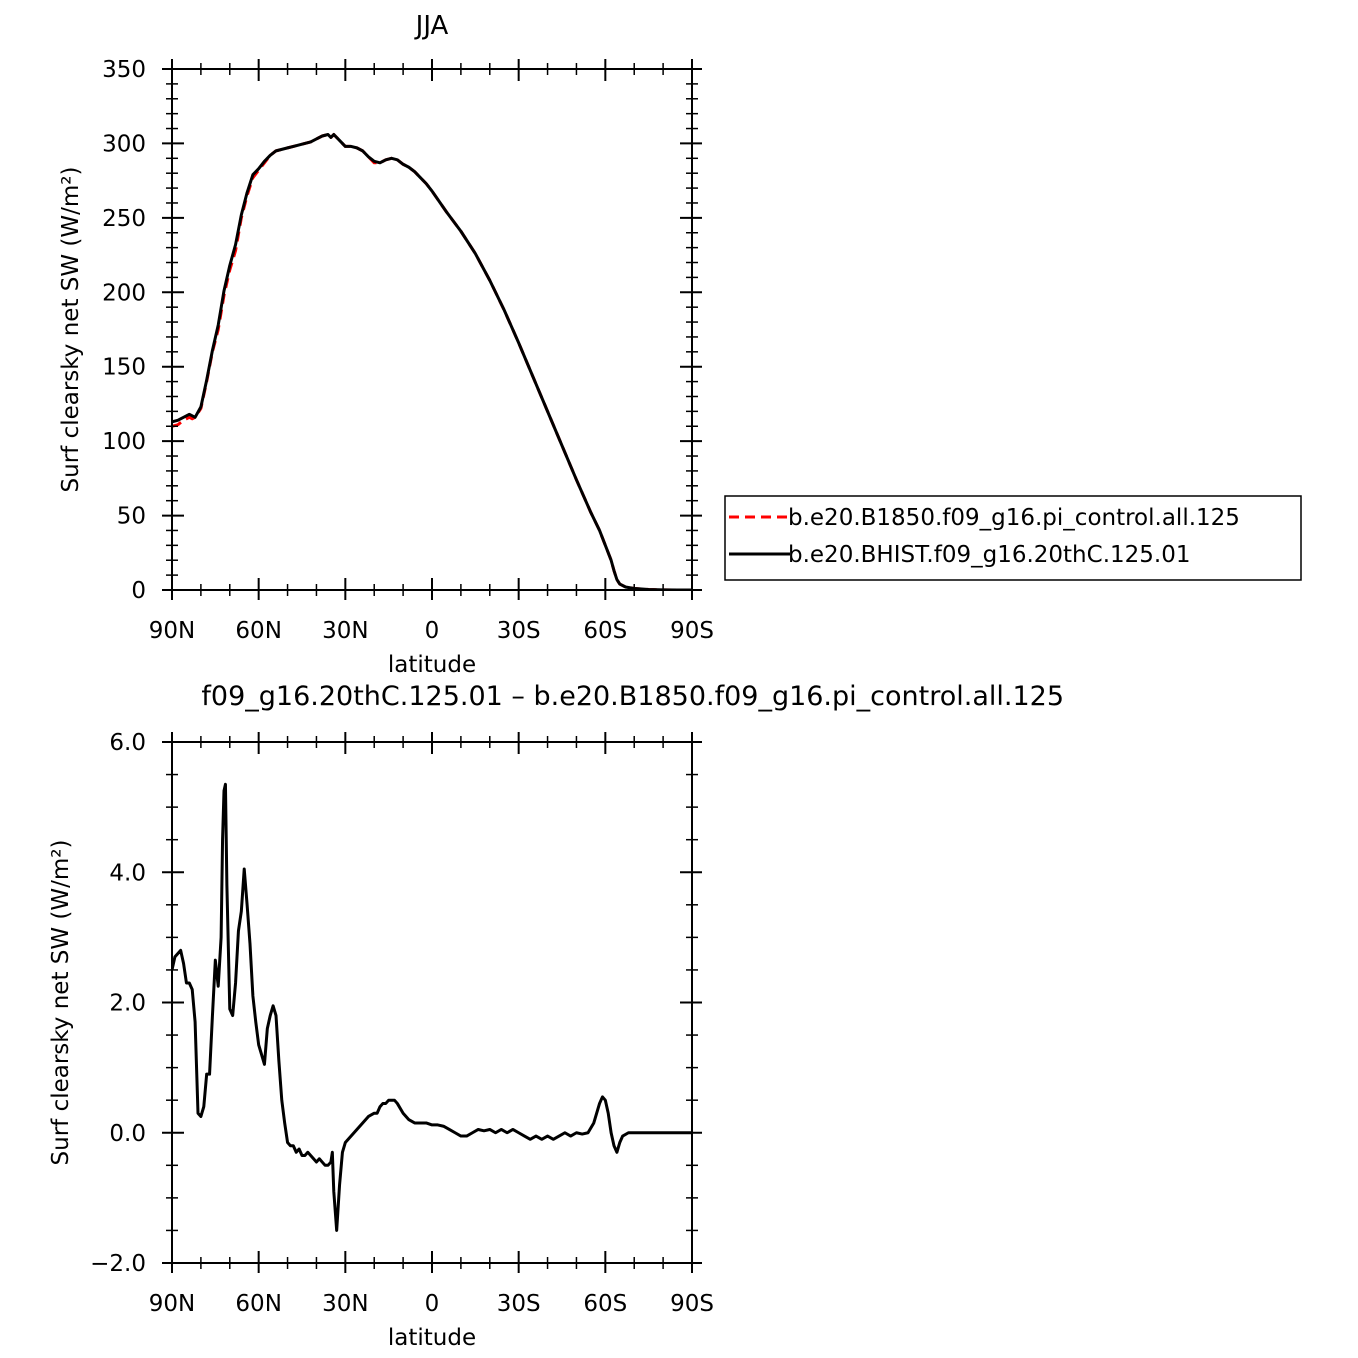 Image resolution: width=1358 pixels, height=1358 pixels. I want to click on y-tick-label: 350, so click(124, 70).